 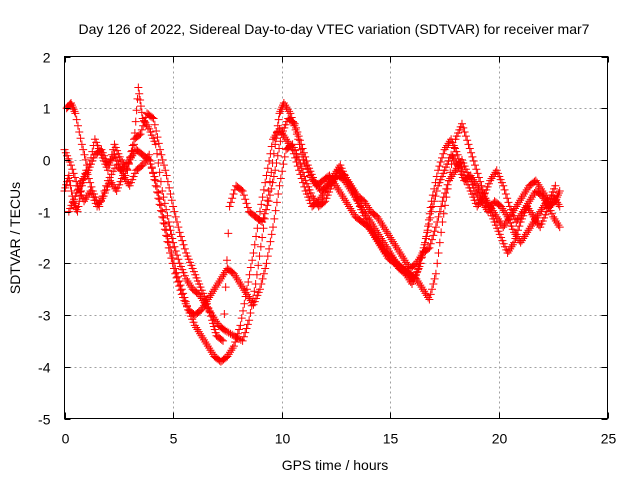 What do you see at coordinates (283, 439) in the screenshot?
I see `x-tick-label: 10` at bounding box center [283, 439].